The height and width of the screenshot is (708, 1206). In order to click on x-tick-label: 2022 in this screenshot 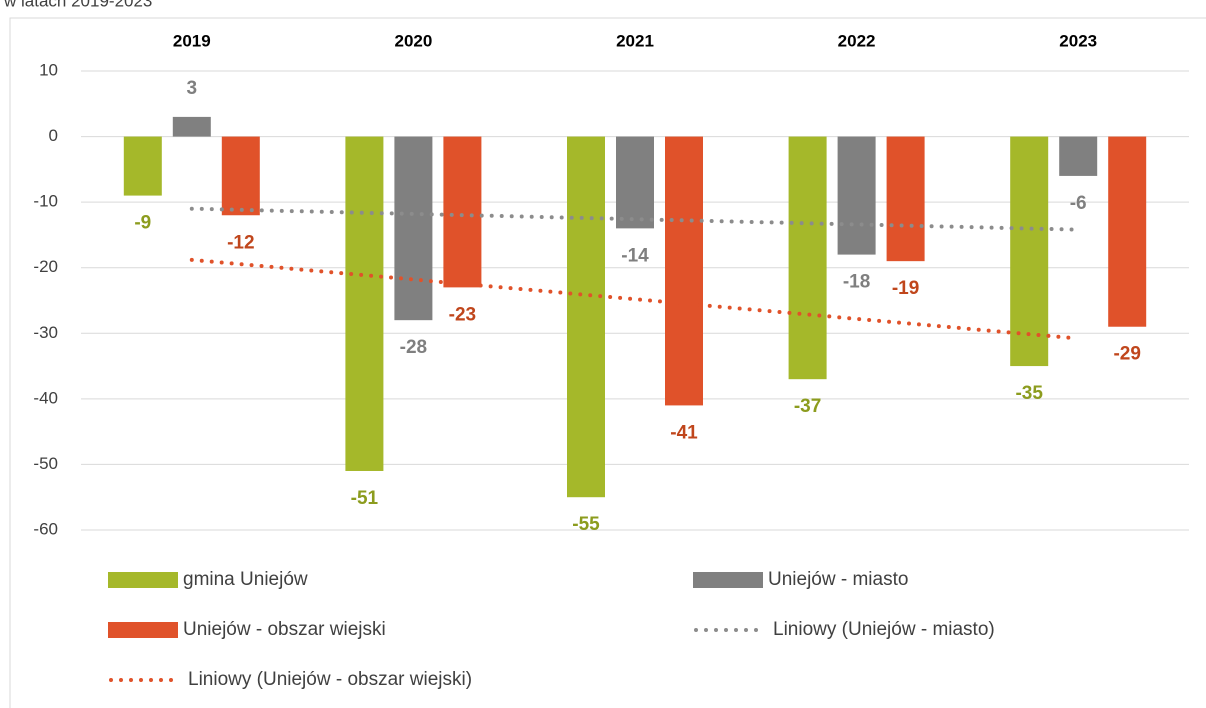, I will do `click(857, 40)`.